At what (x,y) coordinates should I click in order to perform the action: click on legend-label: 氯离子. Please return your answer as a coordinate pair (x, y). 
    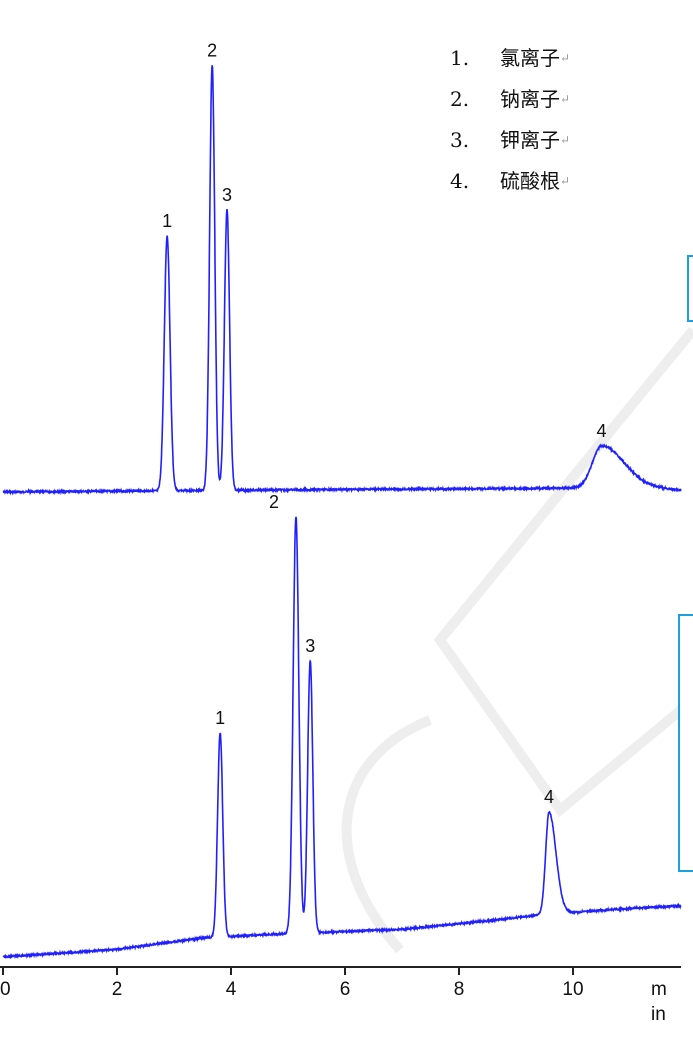
    Looking at the image, I should click on (530, 58).